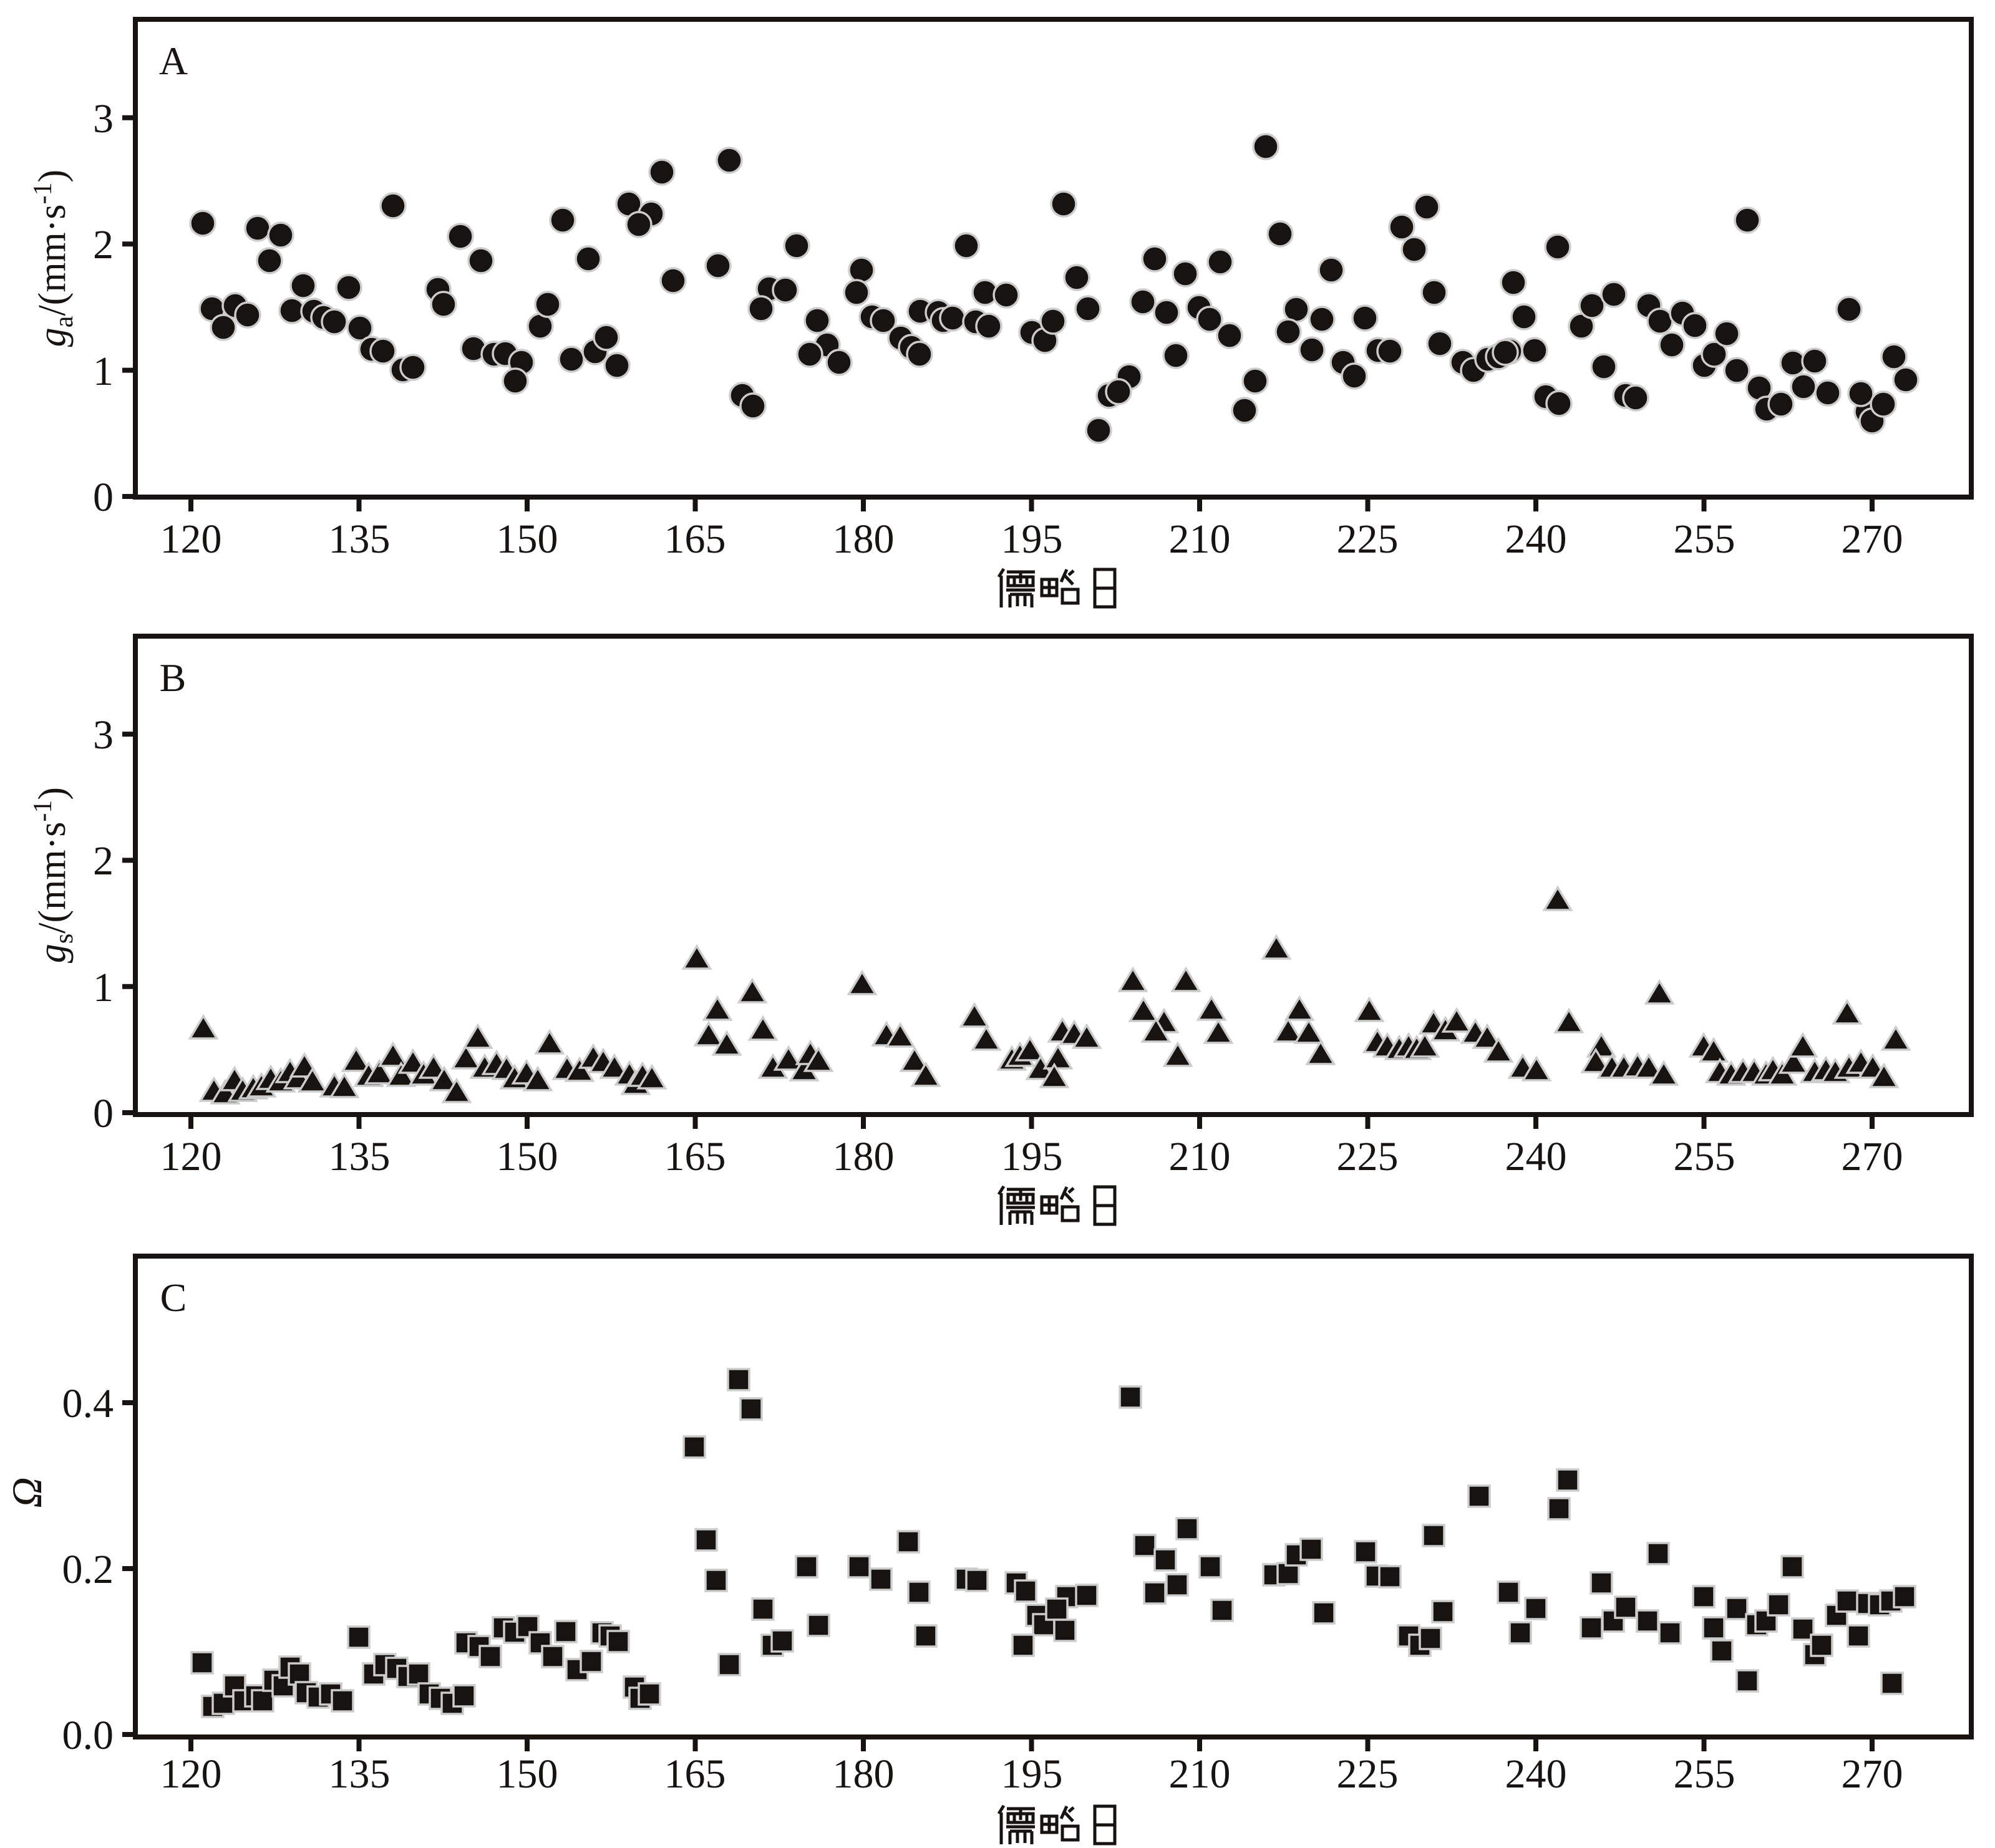 This screenshot has height=1848, width=1995. I want to click on svg-text: ga/(mm·s-1), so click(54, 258).